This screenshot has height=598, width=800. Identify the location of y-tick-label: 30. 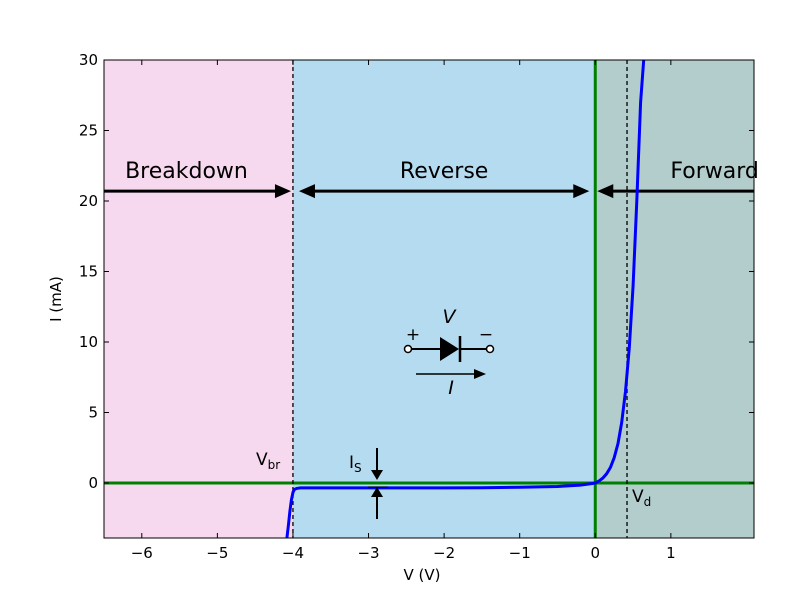
(88, 60).